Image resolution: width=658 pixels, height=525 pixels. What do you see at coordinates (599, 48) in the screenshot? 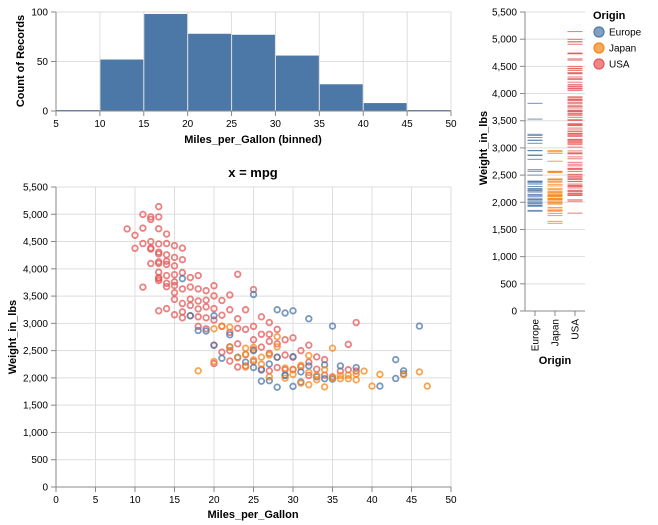
I see `legend-swatch-japan` at bounding box center [599, 48].